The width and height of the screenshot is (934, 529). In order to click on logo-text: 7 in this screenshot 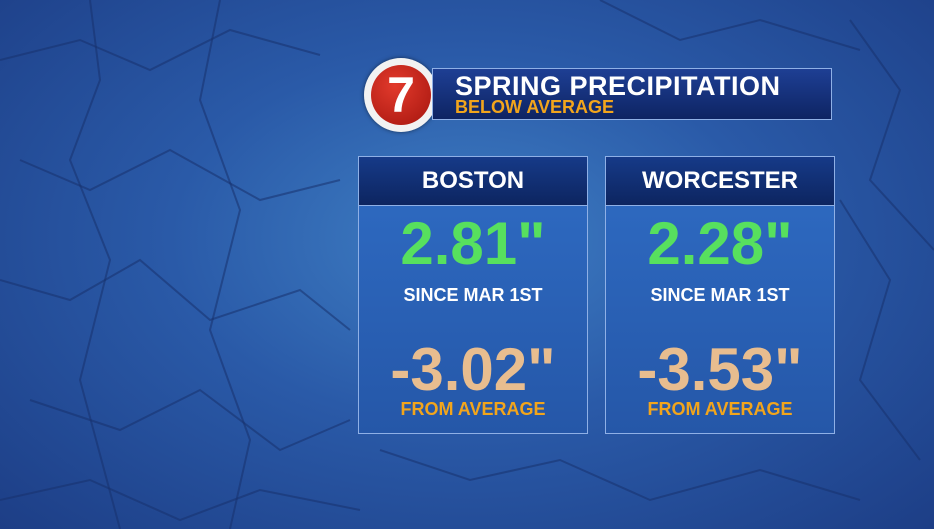, I will do `click(401, 95)`.